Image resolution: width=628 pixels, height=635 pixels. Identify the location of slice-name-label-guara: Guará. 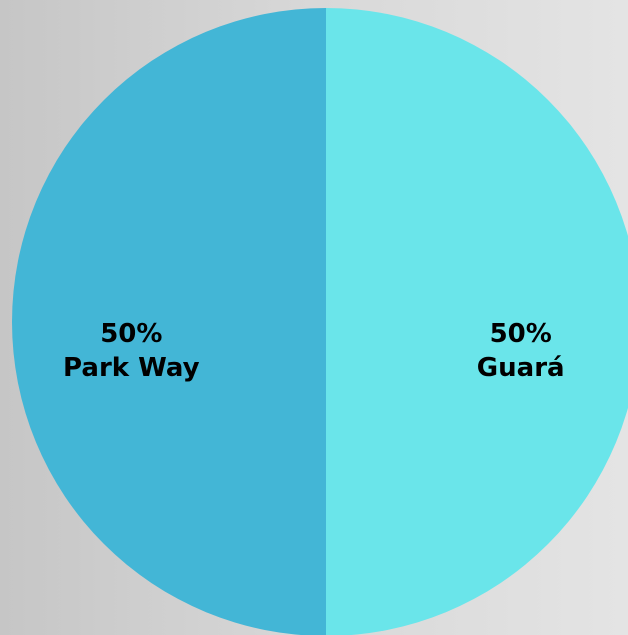
(521, 368).